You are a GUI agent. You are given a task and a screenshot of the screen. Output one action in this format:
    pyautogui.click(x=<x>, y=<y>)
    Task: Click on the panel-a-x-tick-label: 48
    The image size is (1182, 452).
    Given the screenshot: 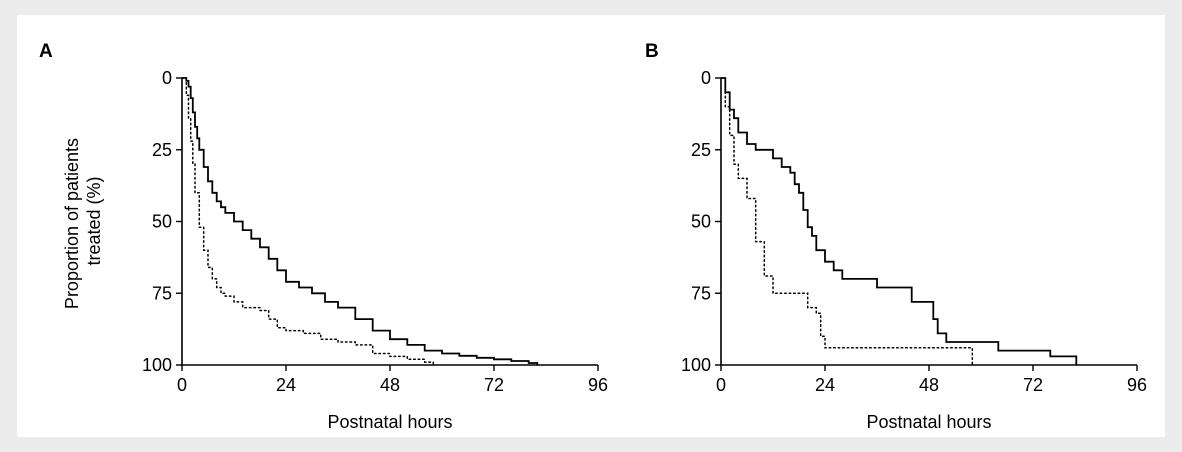 What is the action you would take?
    pyautogui.click(x=390, y=385)
    